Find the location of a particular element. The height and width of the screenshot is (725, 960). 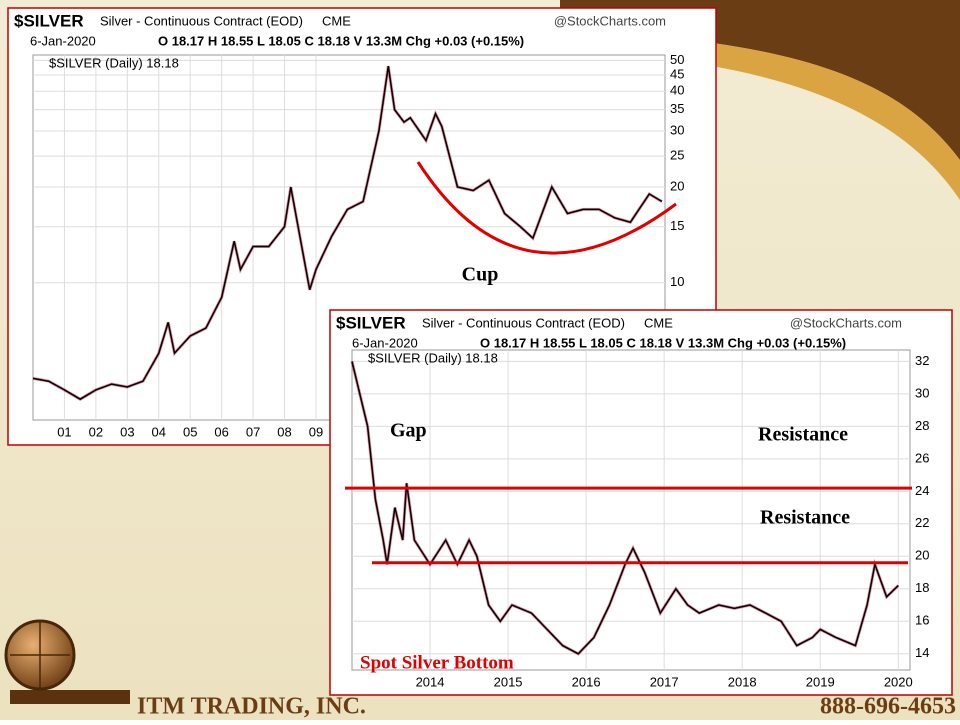

x-tick-label: 07 is located at coordinates (253, 431).